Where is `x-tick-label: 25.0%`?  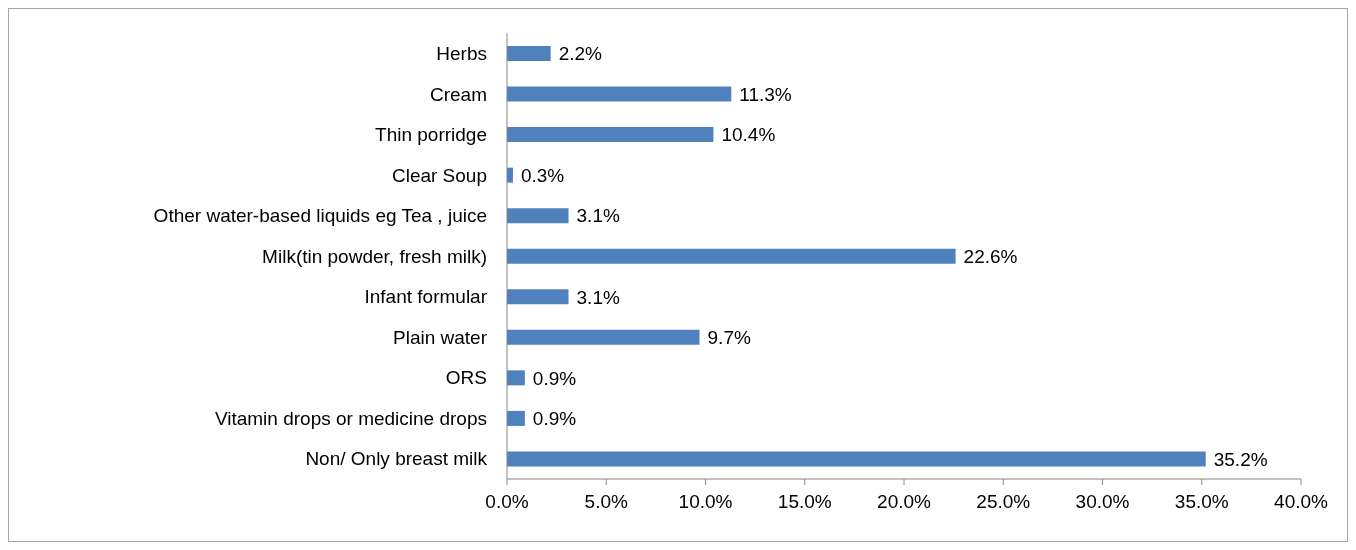 x-tick-label: 25.0% is located at coordinates (1003, 502).